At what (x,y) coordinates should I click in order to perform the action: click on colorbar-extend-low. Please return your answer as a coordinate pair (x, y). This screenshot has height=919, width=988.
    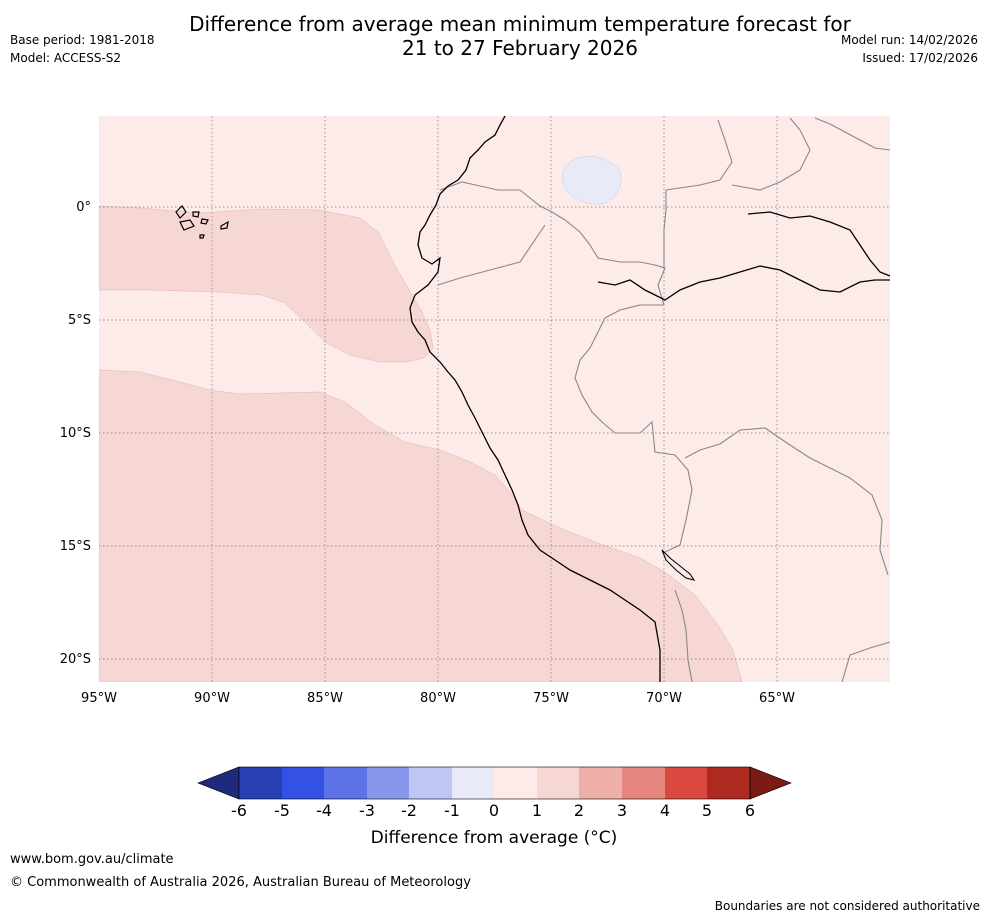
    Looking at the image, I should click on (218, 783).